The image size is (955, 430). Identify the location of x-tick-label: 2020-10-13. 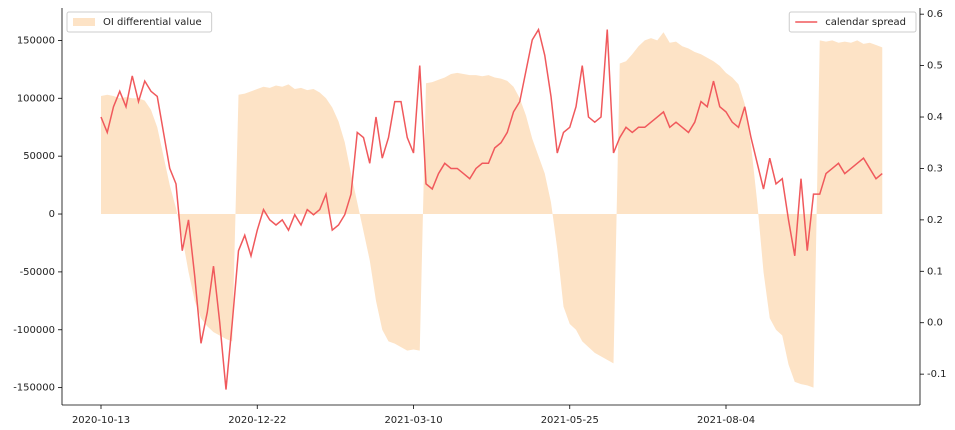
(101, 420).